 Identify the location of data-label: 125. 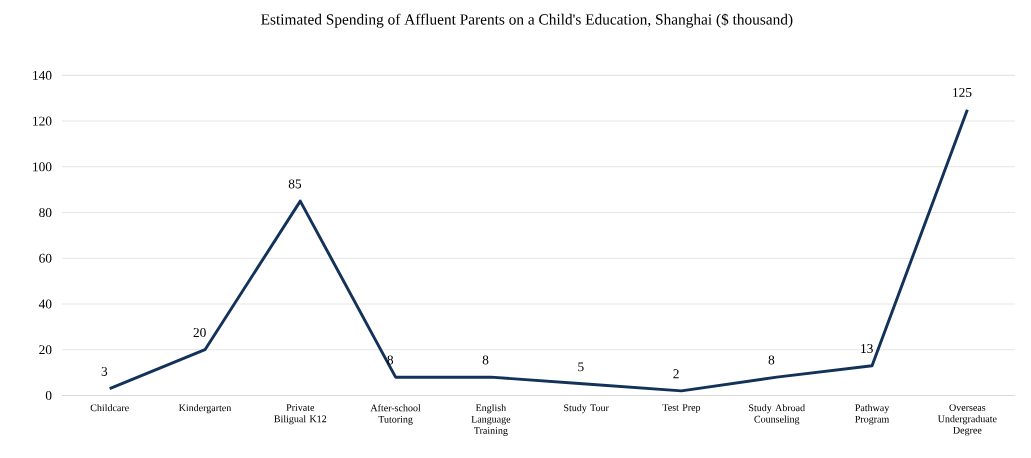
(962, 92).